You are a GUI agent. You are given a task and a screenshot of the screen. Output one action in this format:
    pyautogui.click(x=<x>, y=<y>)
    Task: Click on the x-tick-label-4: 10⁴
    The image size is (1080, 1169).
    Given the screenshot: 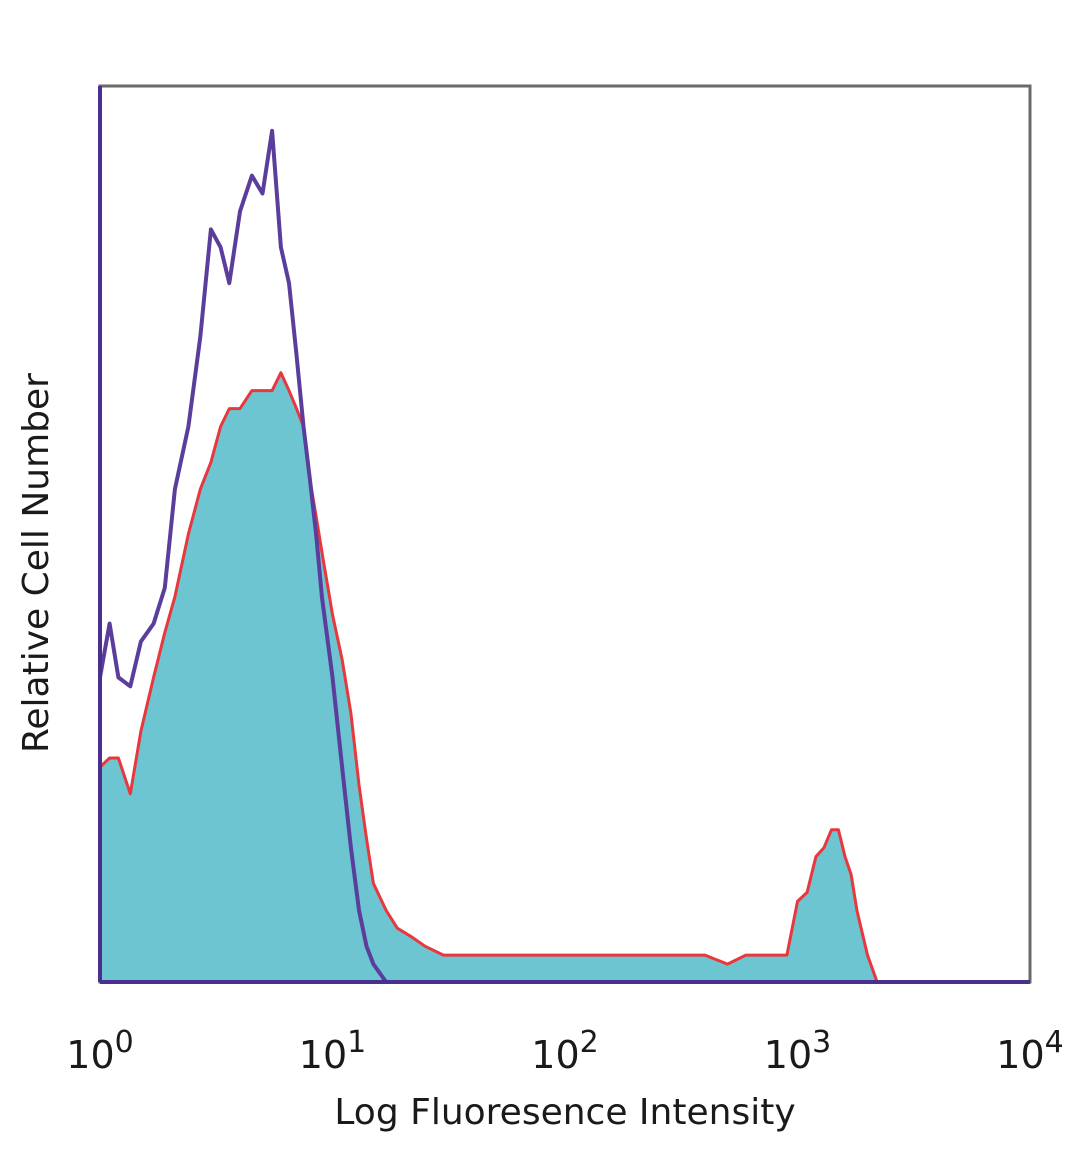 What is the action you would take?
    pyautogui.click(x=1029, y=1051)
    